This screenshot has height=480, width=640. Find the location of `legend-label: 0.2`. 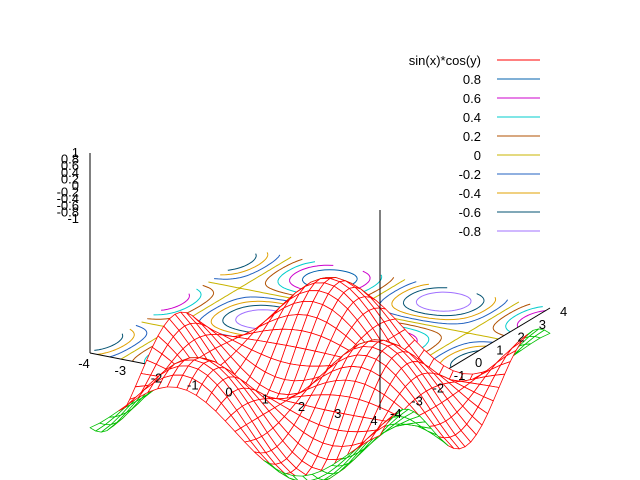

legend-label: 0.2 is located at coordinates (472, 136).